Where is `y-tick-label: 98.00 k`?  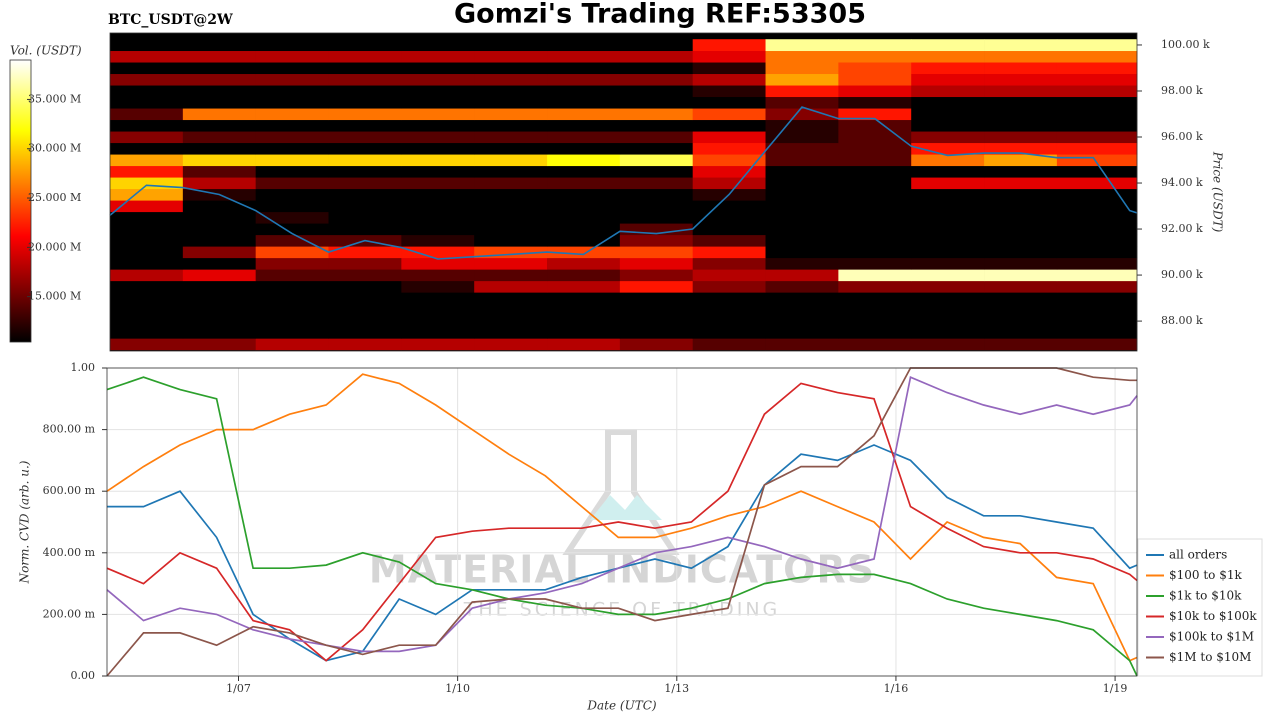 y-tick-label: 98.00 k is located at coordinates (1182, 90).